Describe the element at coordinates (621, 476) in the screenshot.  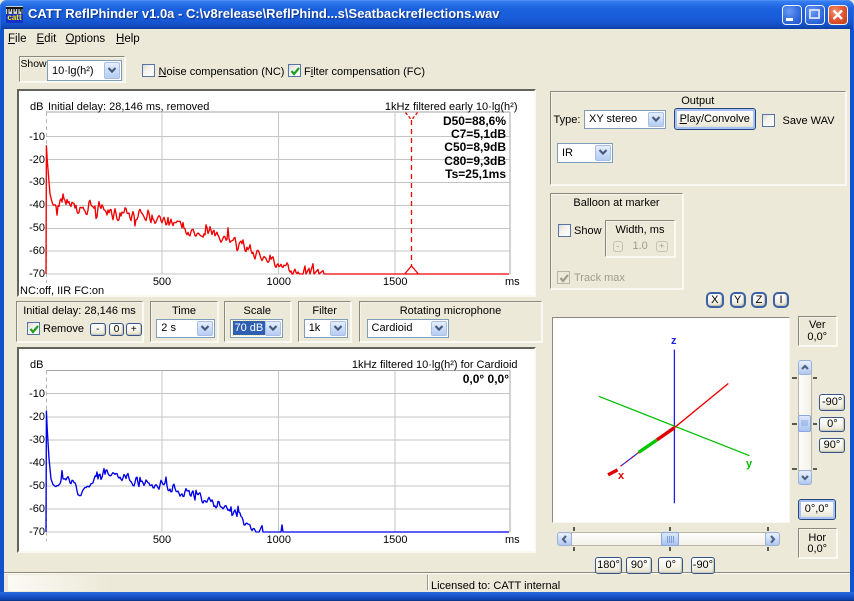
I see `svg-text: x` at that location.